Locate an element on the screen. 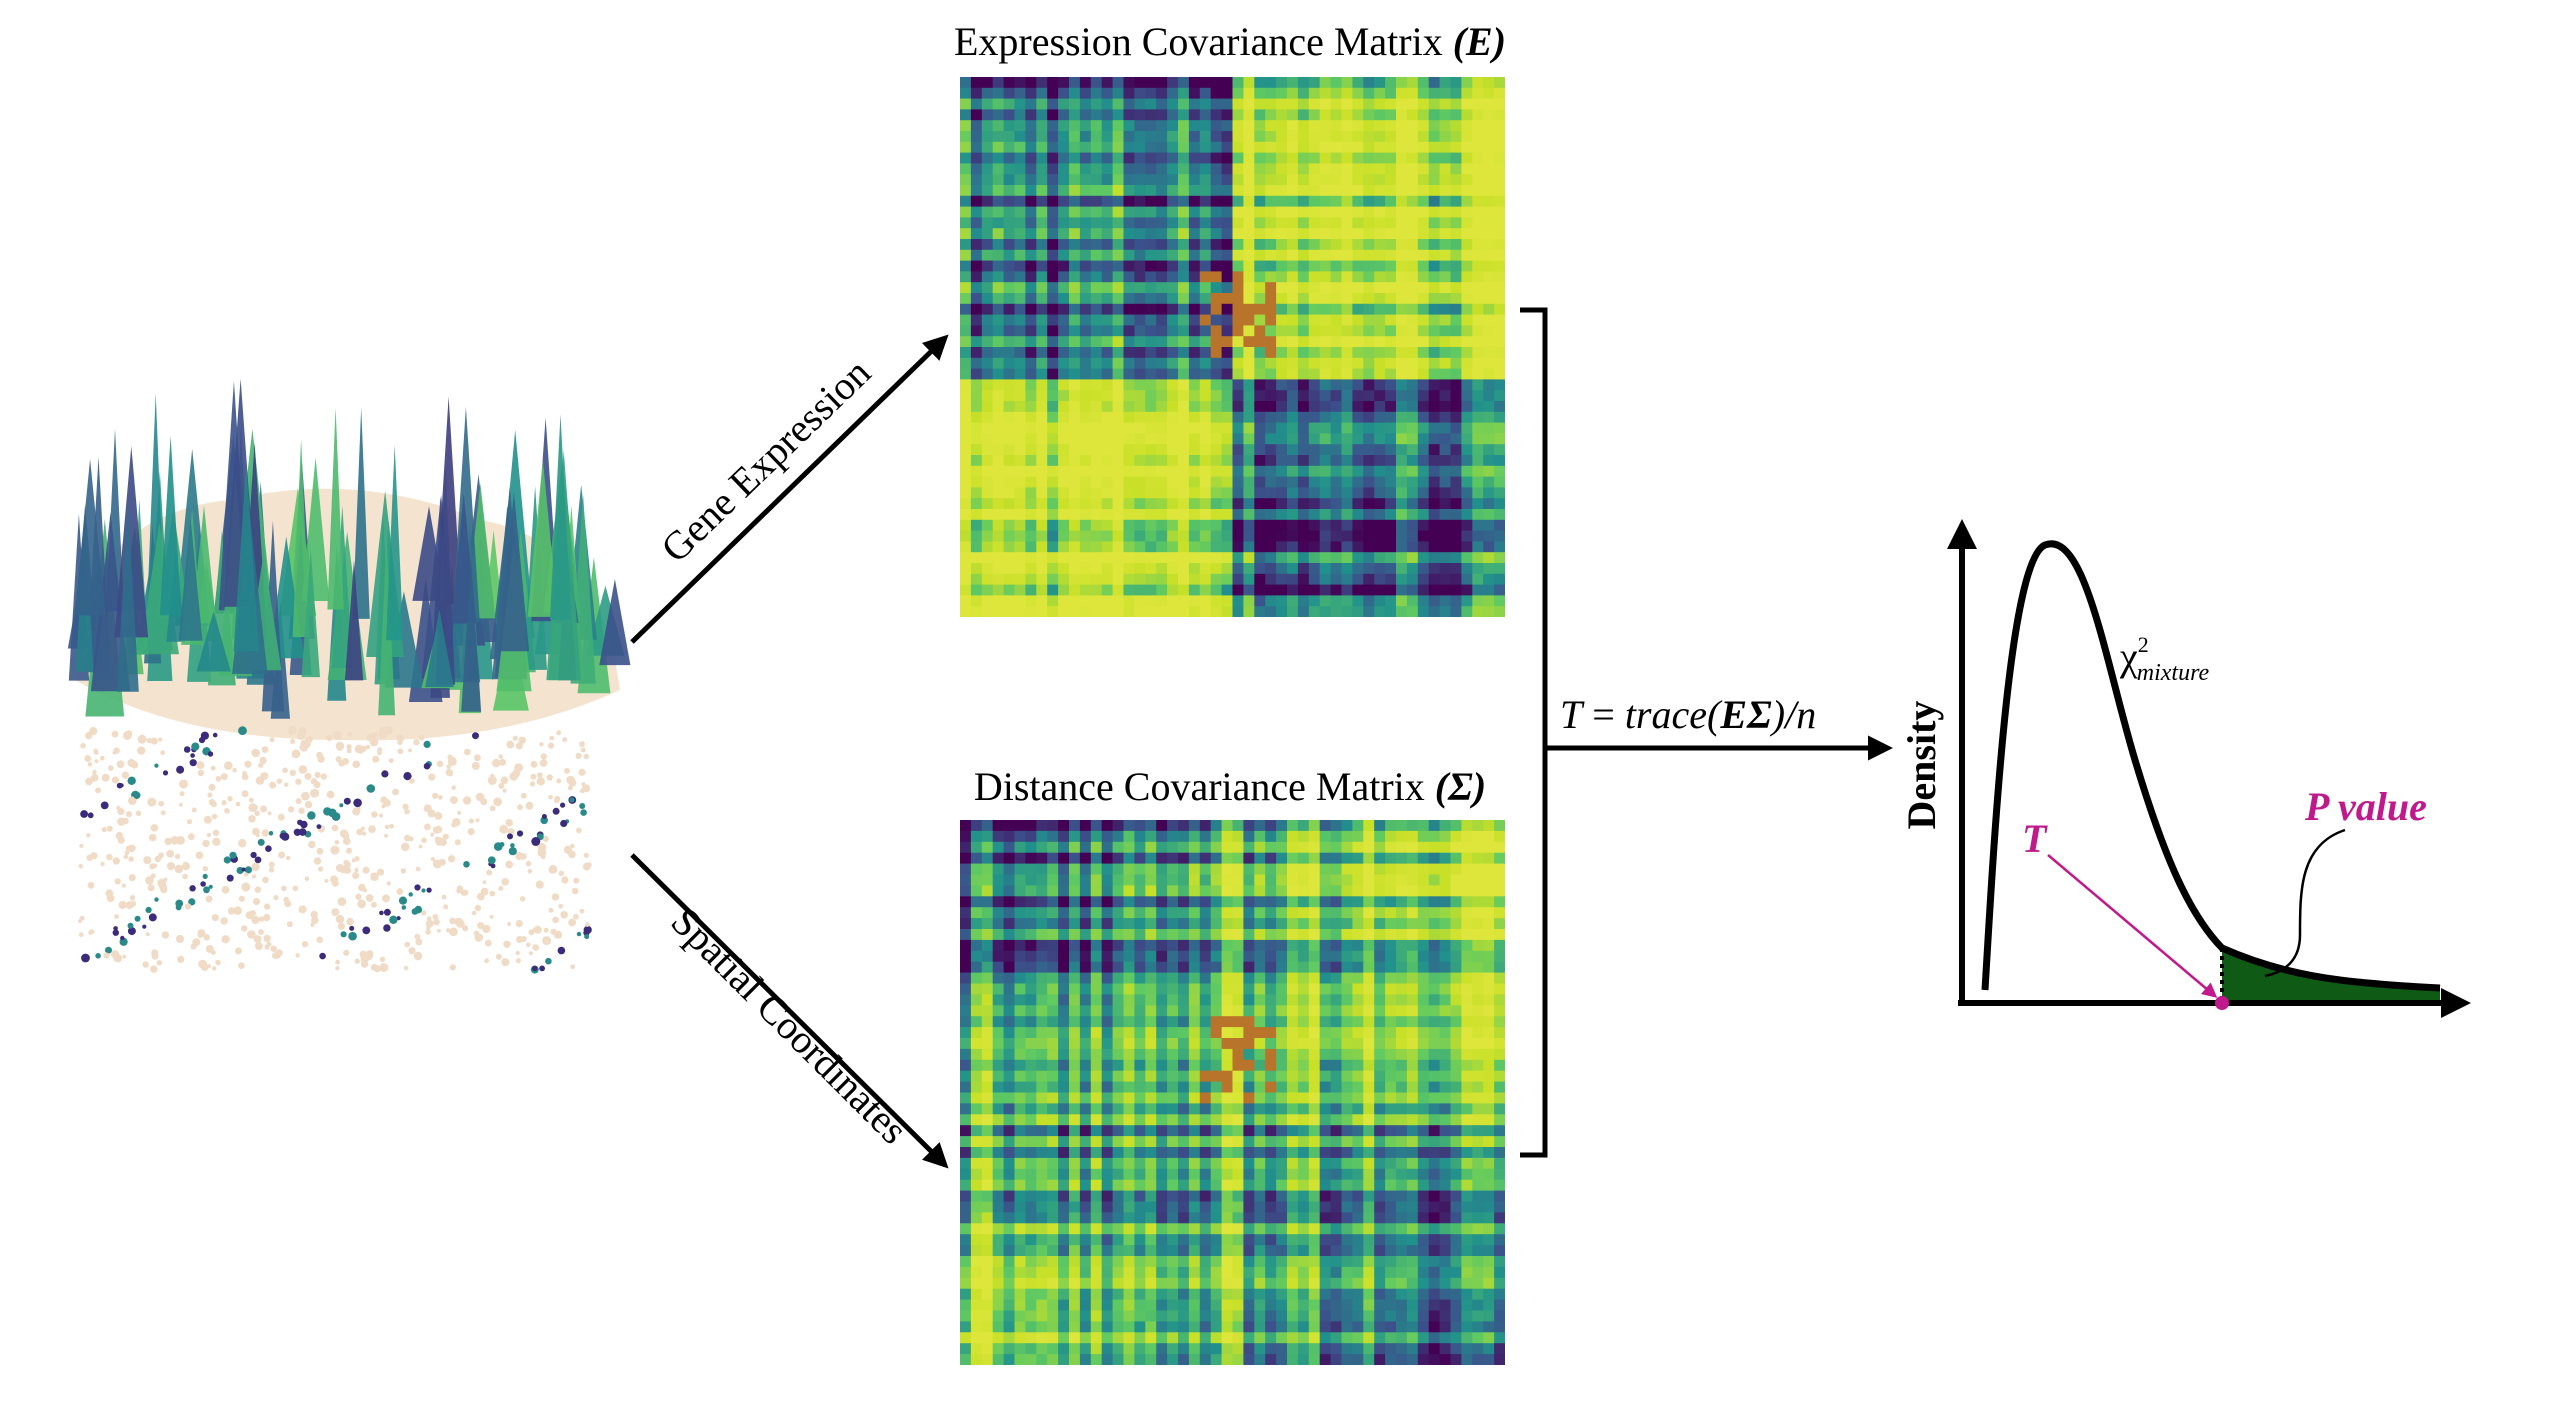  expression-peak is located at coordinates (90, 537).